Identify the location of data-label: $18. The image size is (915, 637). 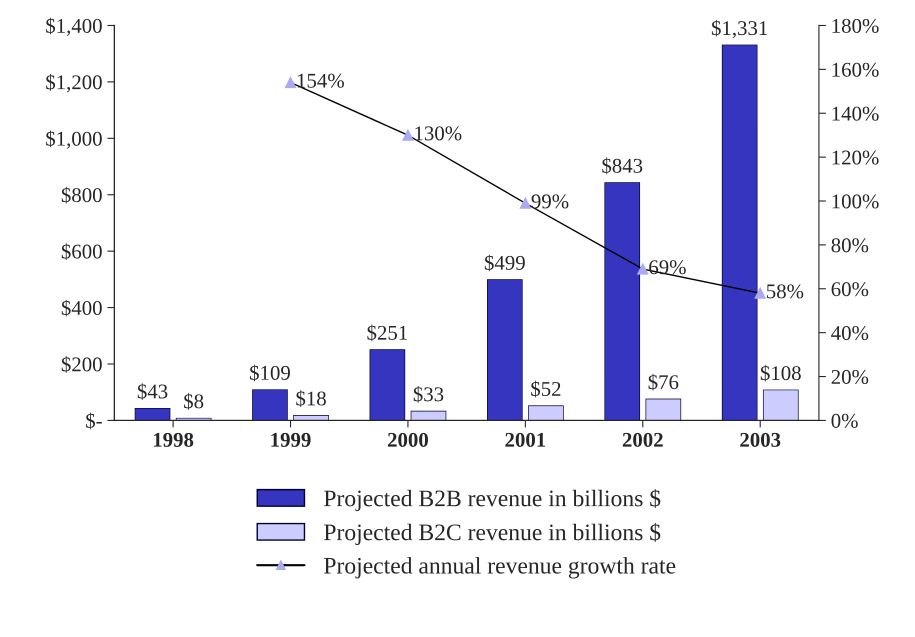
(311, 398).